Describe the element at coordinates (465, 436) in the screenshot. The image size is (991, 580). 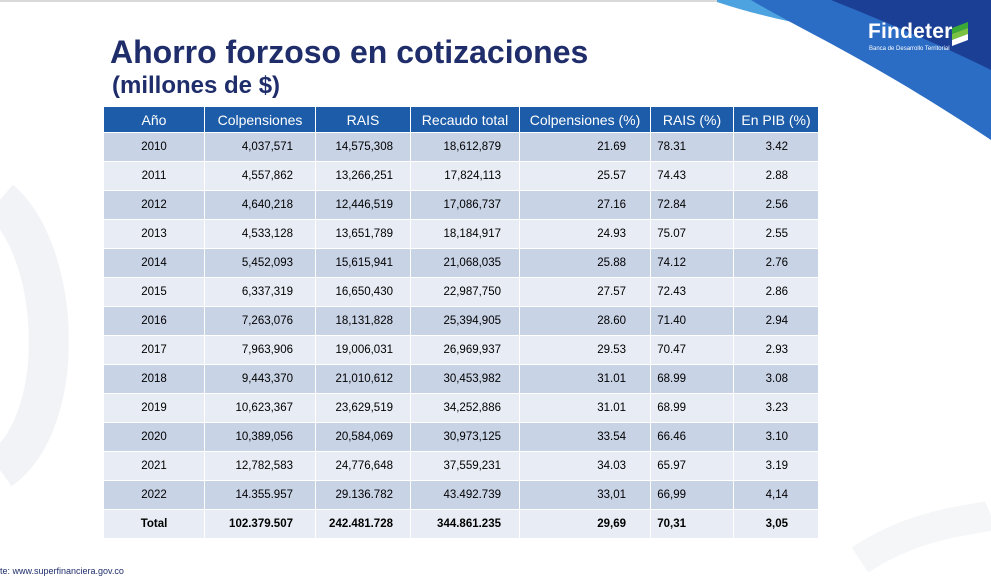
I see `cell-value: 30,973,125` at that location.